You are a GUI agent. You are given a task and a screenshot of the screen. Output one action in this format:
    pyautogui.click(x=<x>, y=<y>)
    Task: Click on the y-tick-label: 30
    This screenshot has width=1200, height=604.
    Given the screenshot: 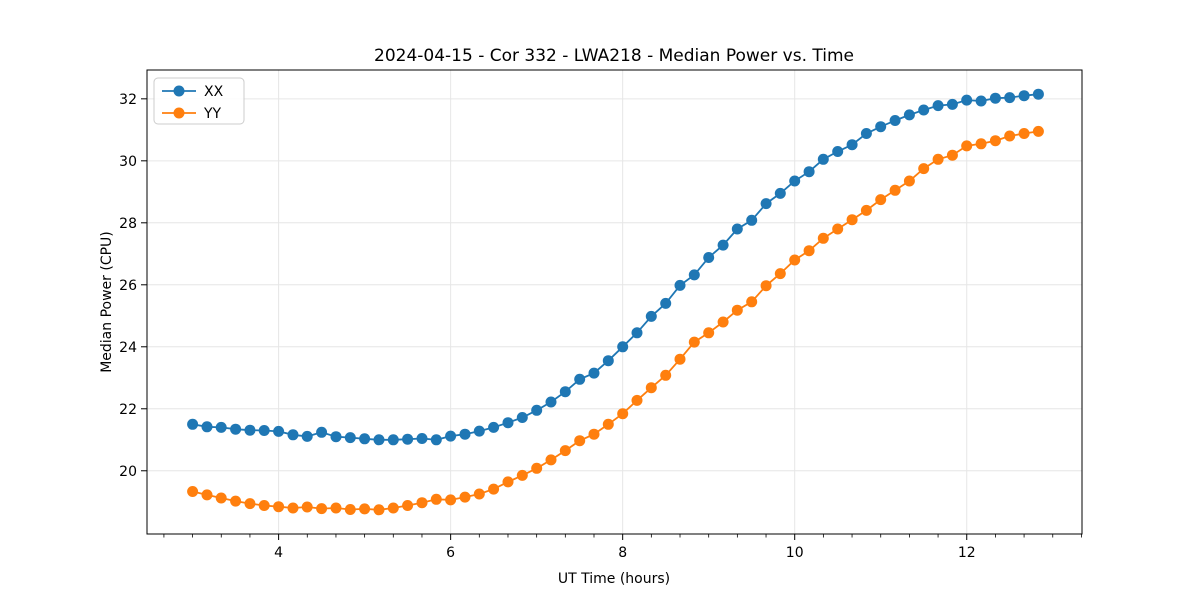 What is the action you would take?
    pyautogui.click(x=128, y=162)
    